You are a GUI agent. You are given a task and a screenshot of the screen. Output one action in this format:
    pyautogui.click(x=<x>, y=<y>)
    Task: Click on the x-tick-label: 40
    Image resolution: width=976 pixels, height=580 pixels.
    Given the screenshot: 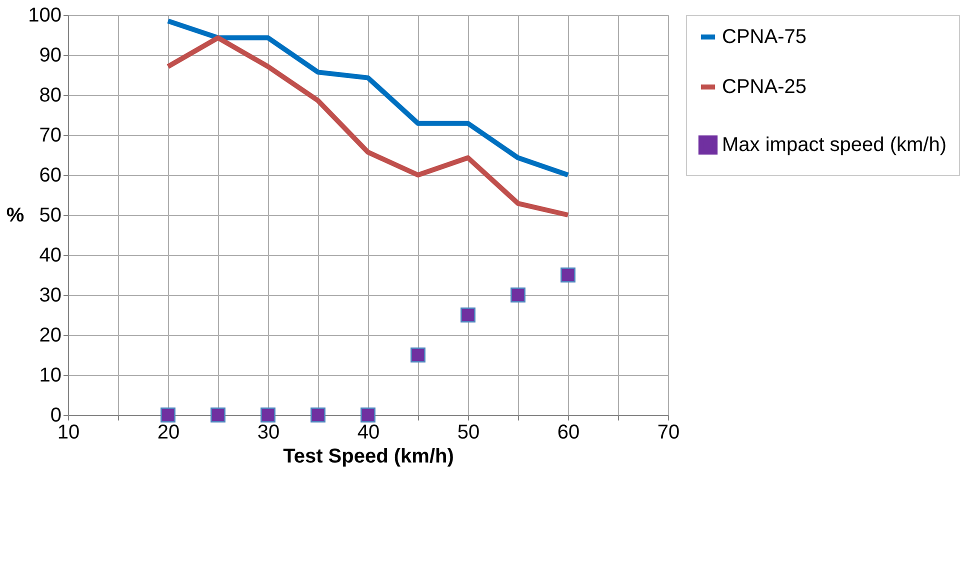 What is the action you would take?
    pyautogui.click(x=368, y=433)
    